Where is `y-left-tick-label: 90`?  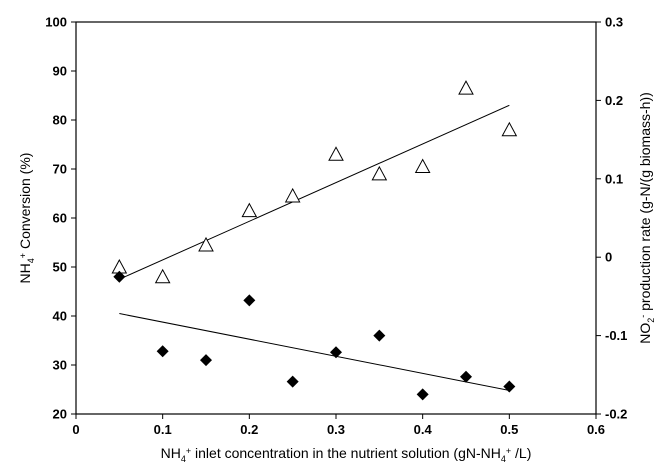
y-left-tick-label: 90 is located at coordinates (60, 71).